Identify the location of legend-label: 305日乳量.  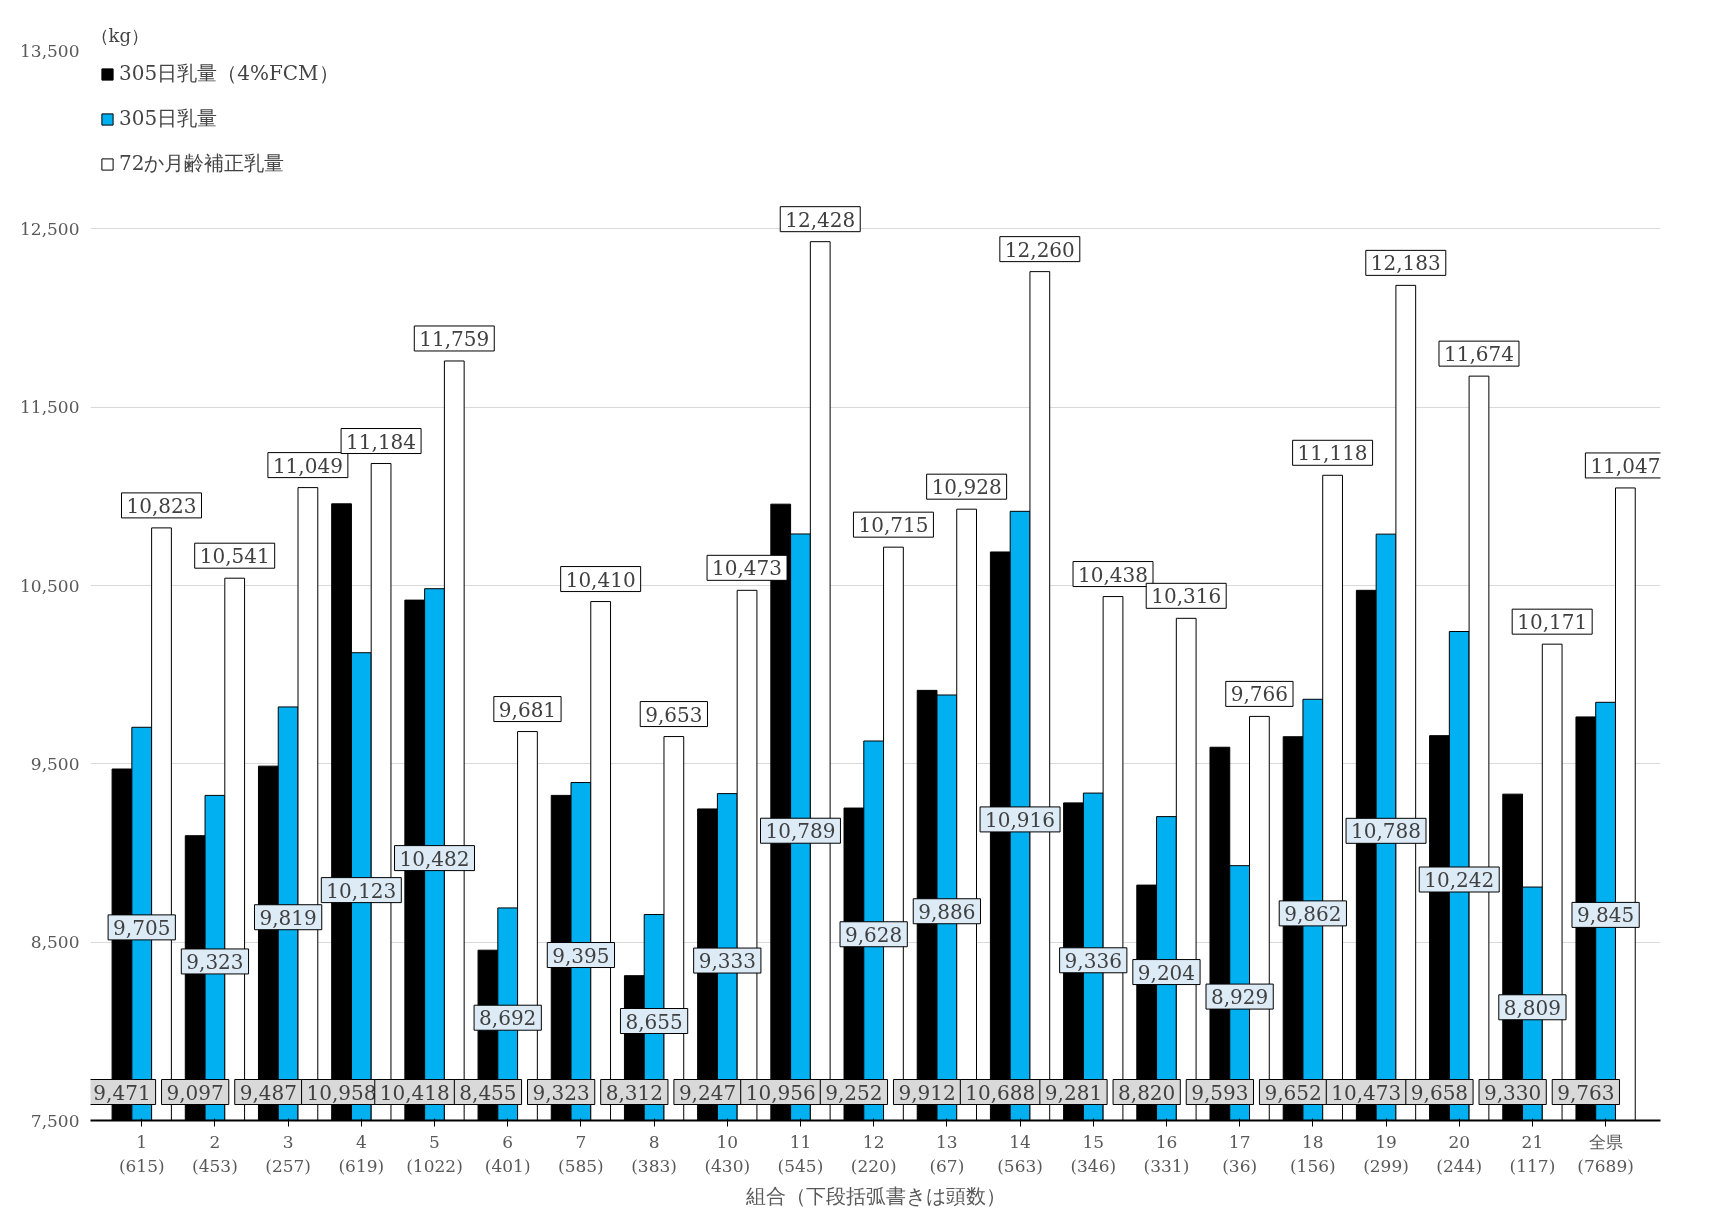
(168, 118).